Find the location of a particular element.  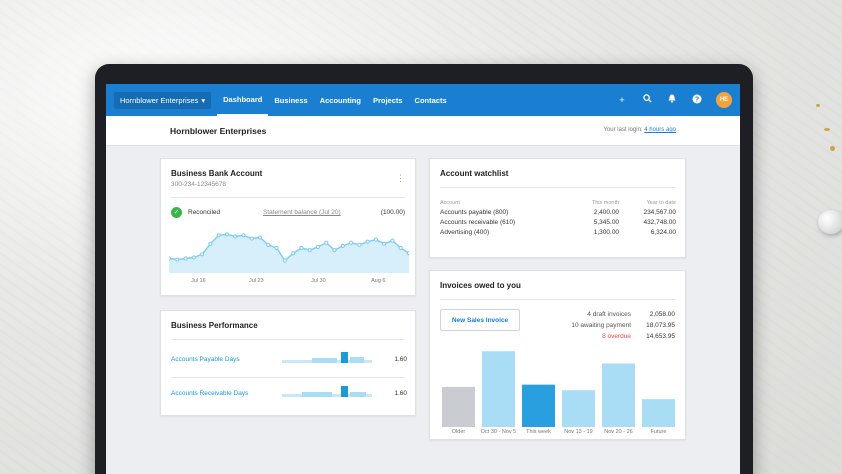

x-tick-label: Jul 30 is located at coordinates (318, 281).